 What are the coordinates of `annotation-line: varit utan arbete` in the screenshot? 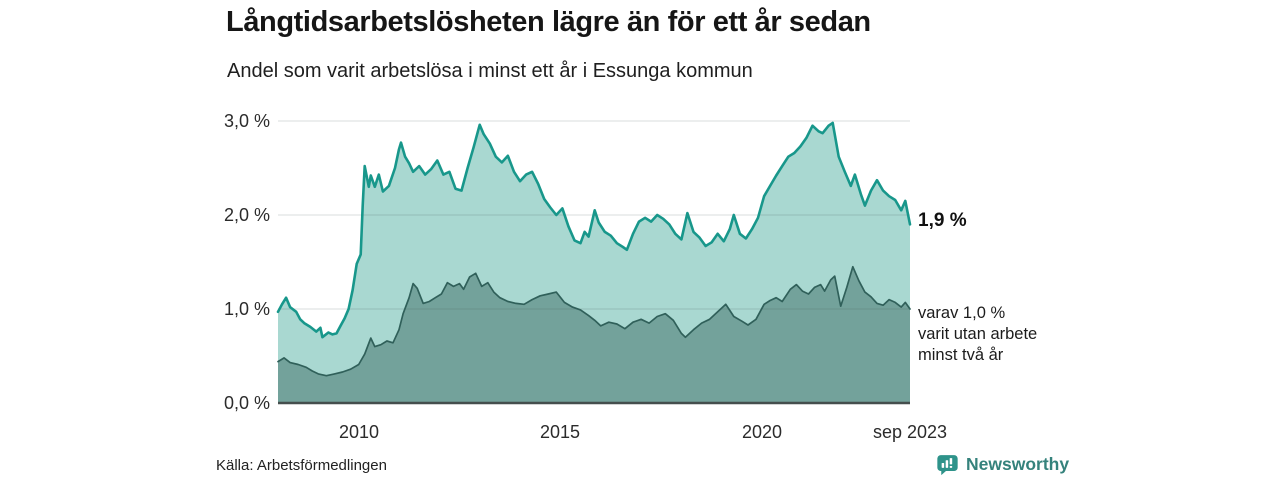 It's located at (978, 334).